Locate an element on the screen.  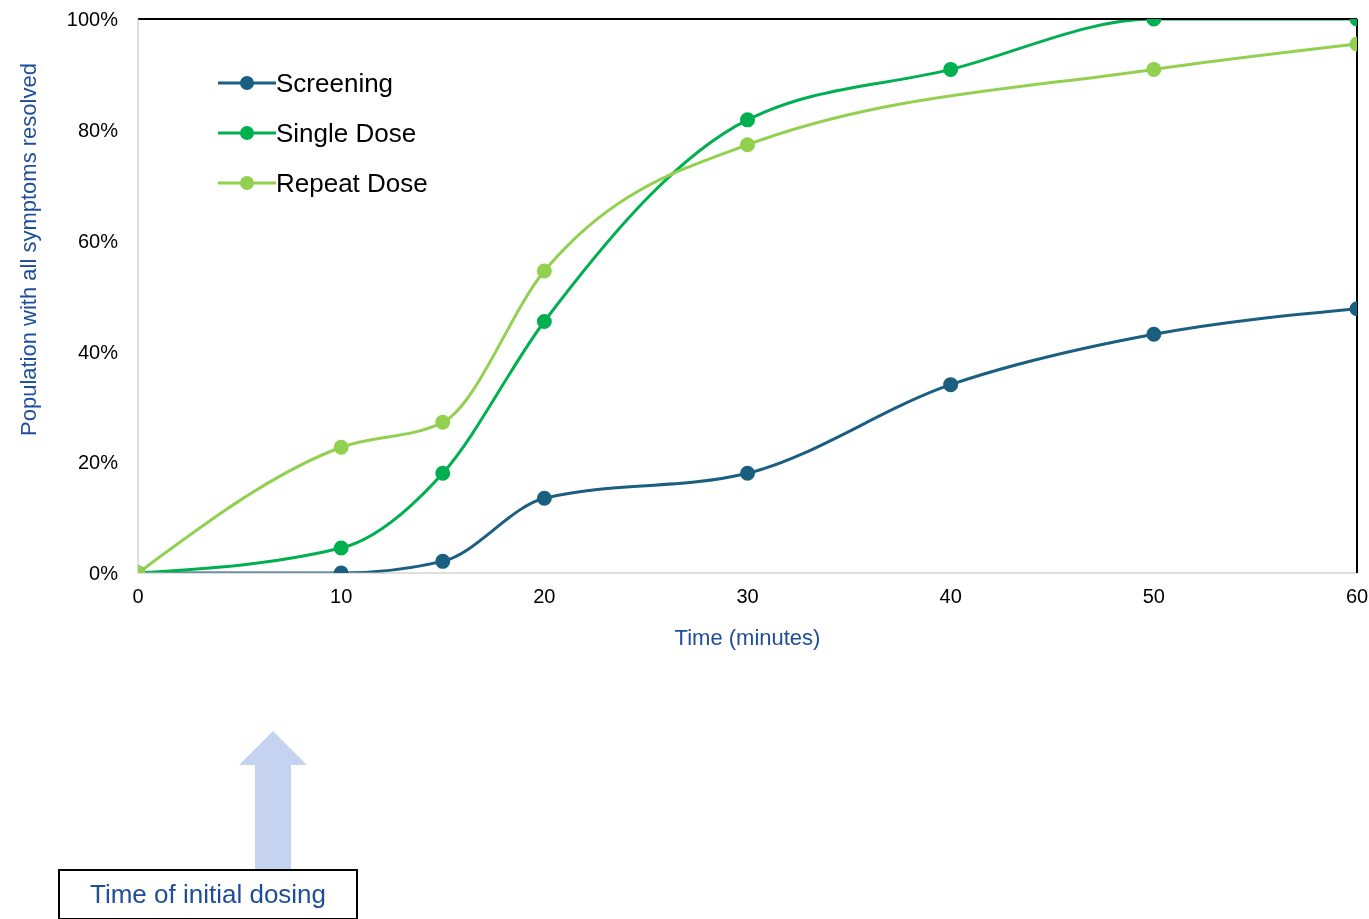
y-tick-label: 100% is located at coordinates (92, 19).